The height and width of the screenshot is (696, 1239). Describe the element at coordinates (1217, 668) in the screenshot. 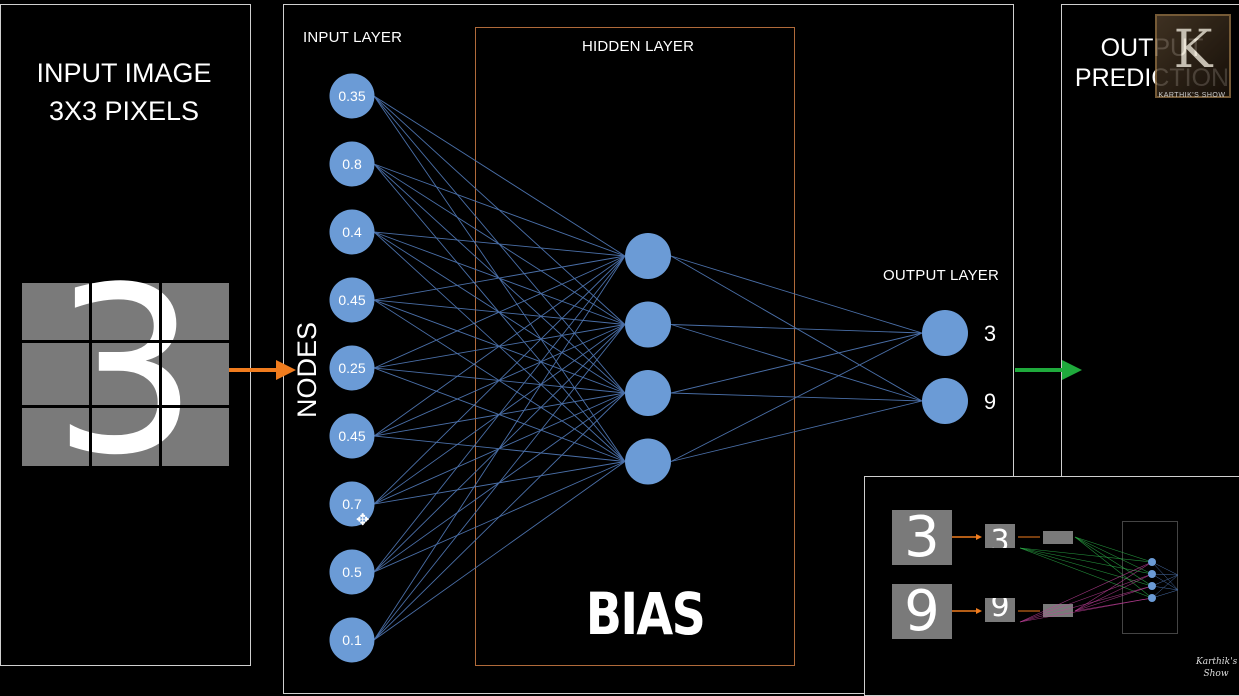

I see `signature: Karthik's Show` at that location.